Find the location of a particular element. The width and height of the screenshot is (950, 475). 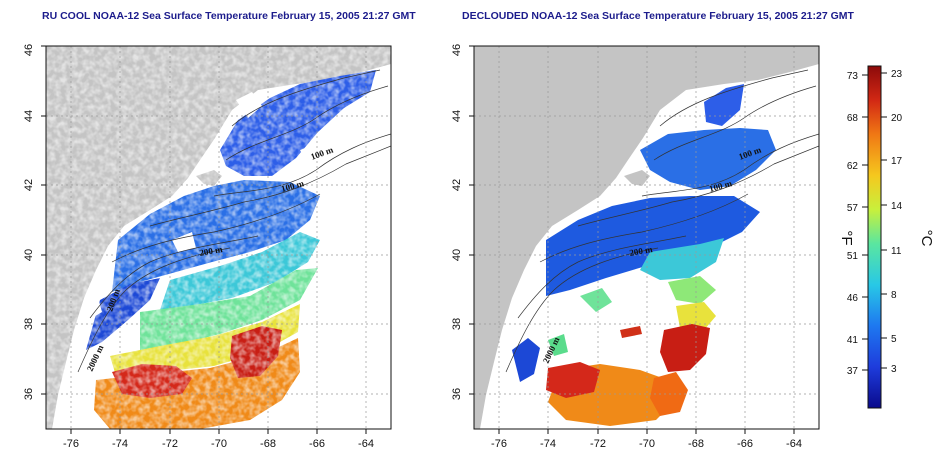

left-y-tick-label: 46 is located at coordinates (29, 50).